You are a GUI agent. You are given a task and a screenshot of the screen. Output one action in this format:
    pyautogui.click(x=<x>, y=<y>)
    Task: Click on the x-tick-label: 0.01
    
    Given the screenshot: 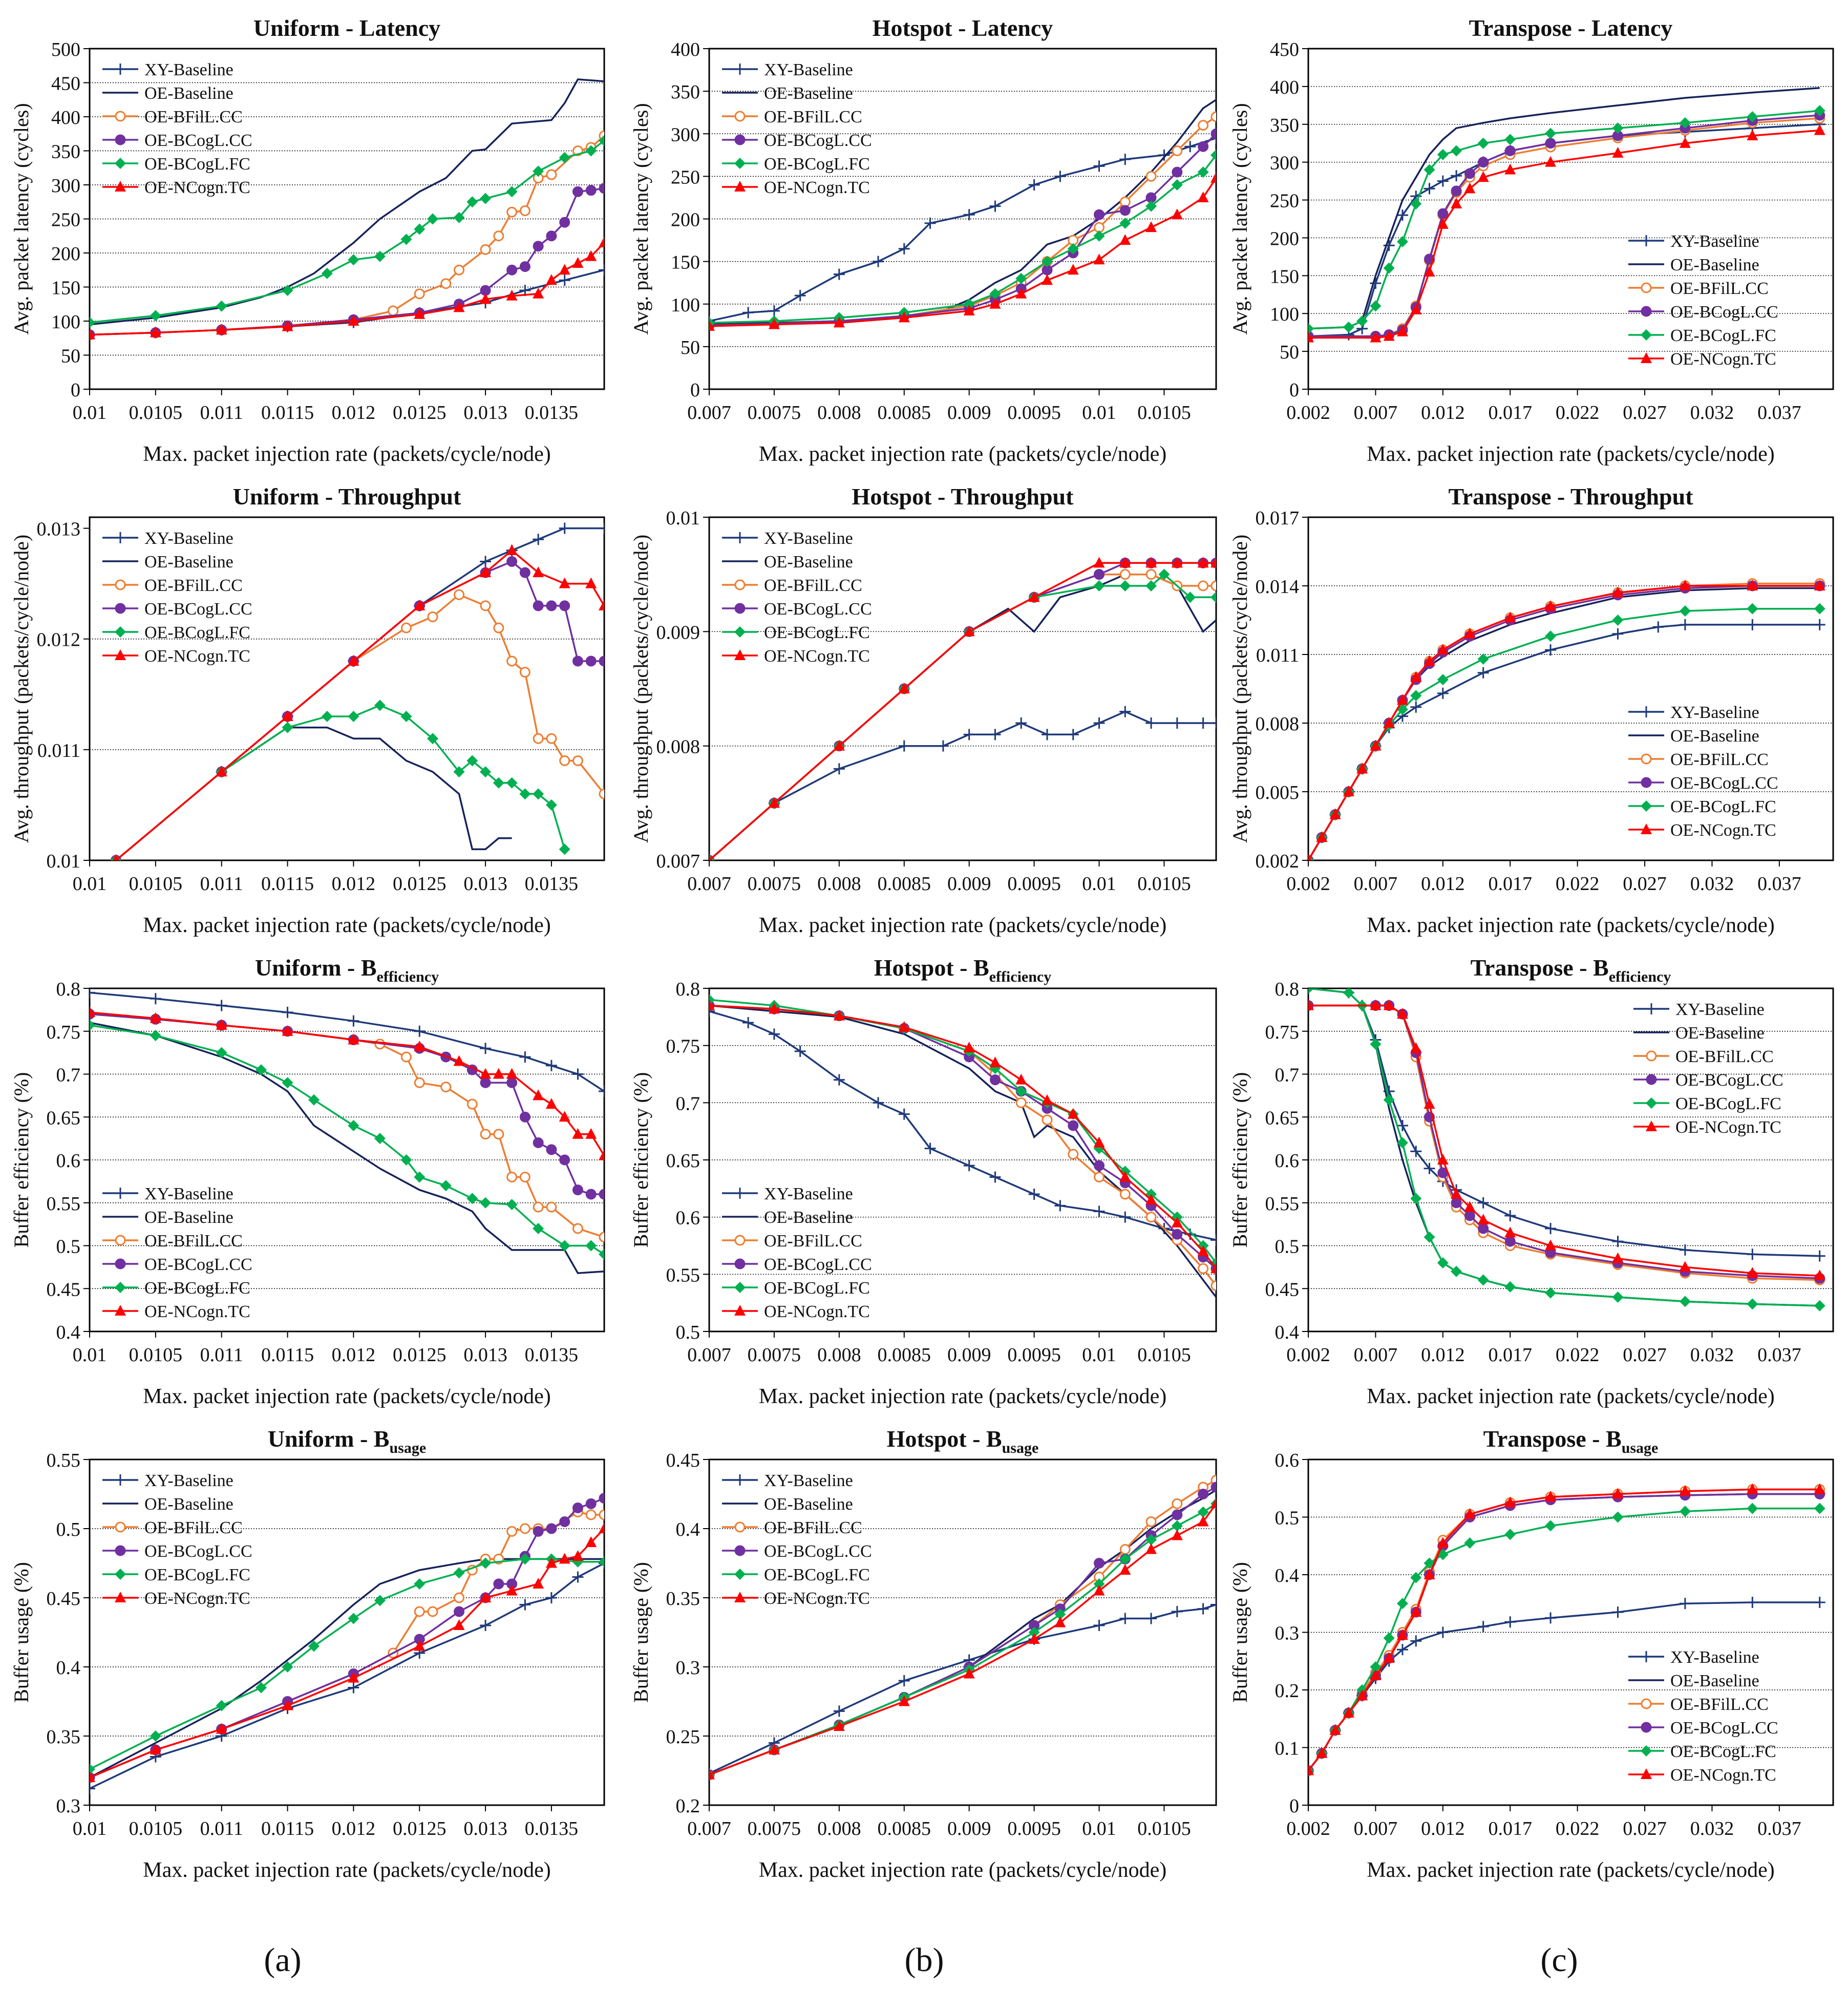 What is the action you would take?
    pyautogui.click(x=1099, y=1355)
    